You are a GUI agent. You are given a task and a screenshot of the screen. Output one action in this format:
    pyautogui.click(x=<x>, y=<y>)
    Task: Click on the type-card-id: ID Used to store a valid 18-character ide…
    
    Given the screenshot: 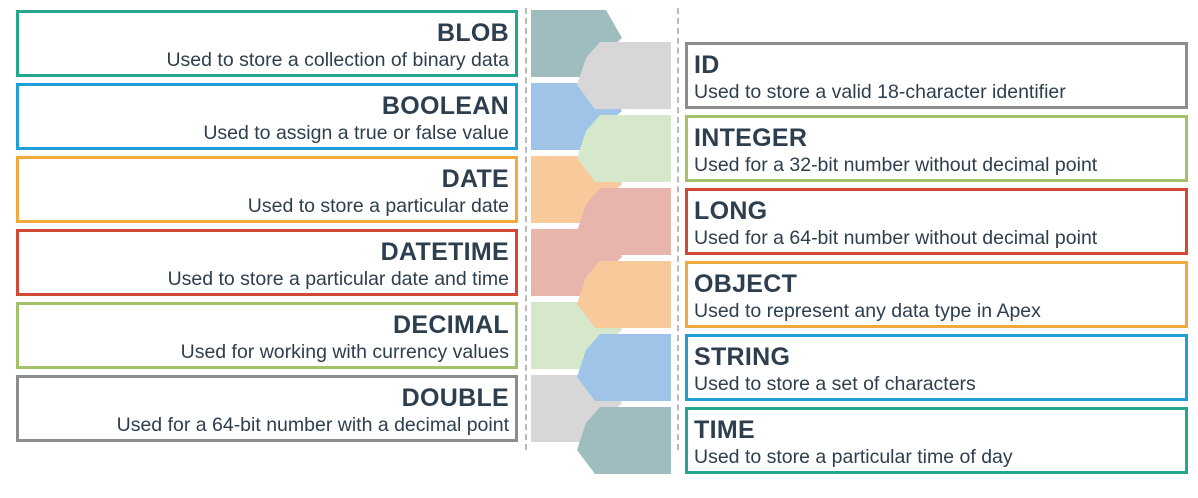 What is the action you would take?
    pyautogui.click(x=936, y=75)
    